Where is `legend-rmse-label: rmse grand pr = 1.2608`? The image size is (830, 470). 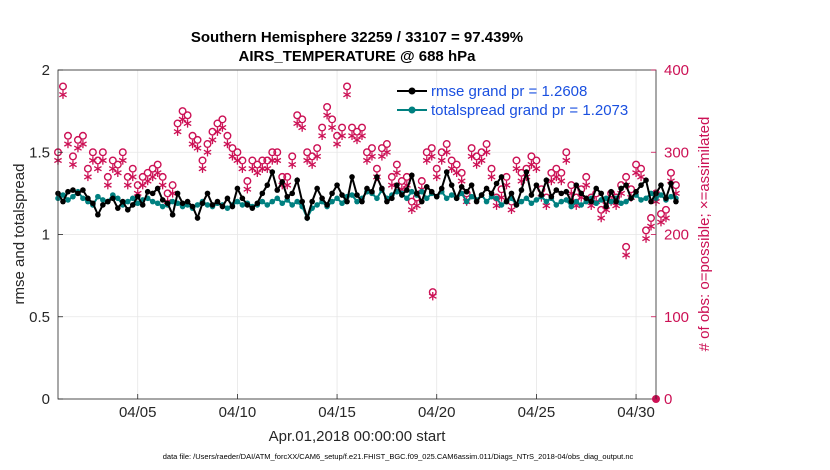 legend-rmse-label: rmse grand pr = 1.2608 is located at coordinates (509, 91).